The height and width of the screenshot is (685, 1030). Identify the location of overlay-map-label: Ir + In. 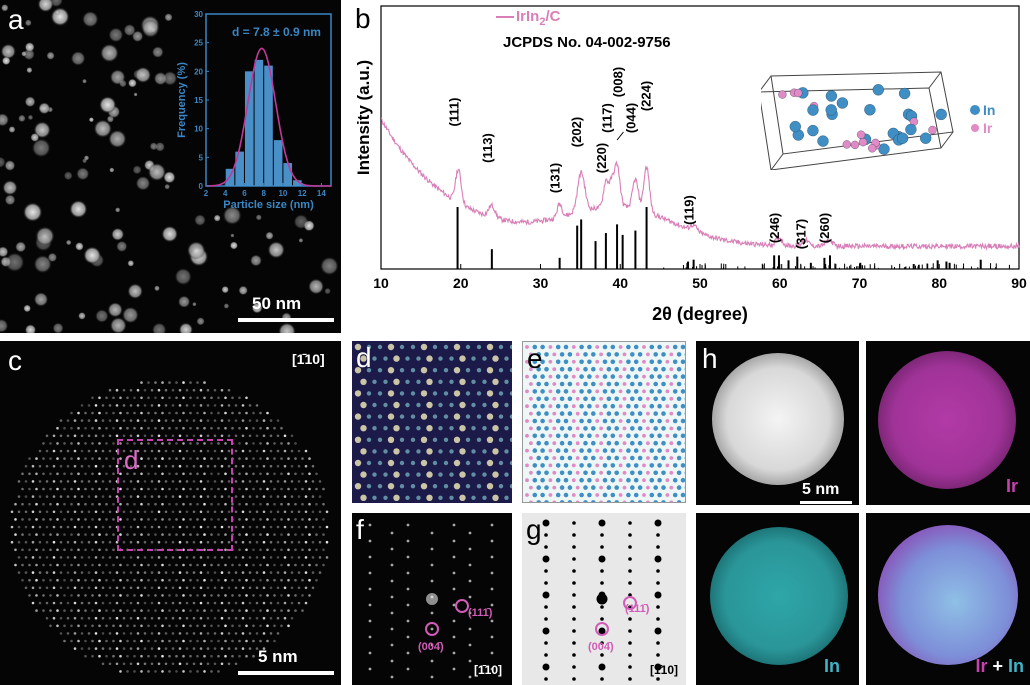
(999, 666).